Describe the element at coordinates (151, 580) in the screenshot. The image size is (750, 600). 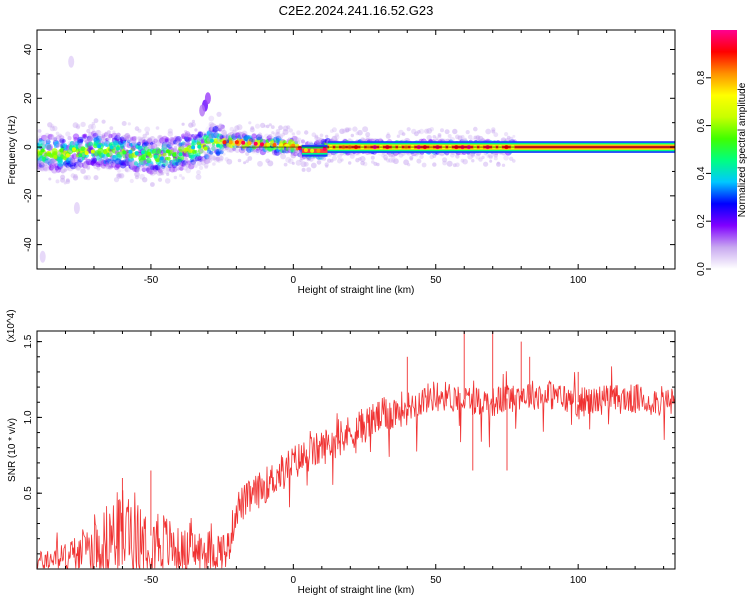
I see `snr-xtick-label: -50` at that location.